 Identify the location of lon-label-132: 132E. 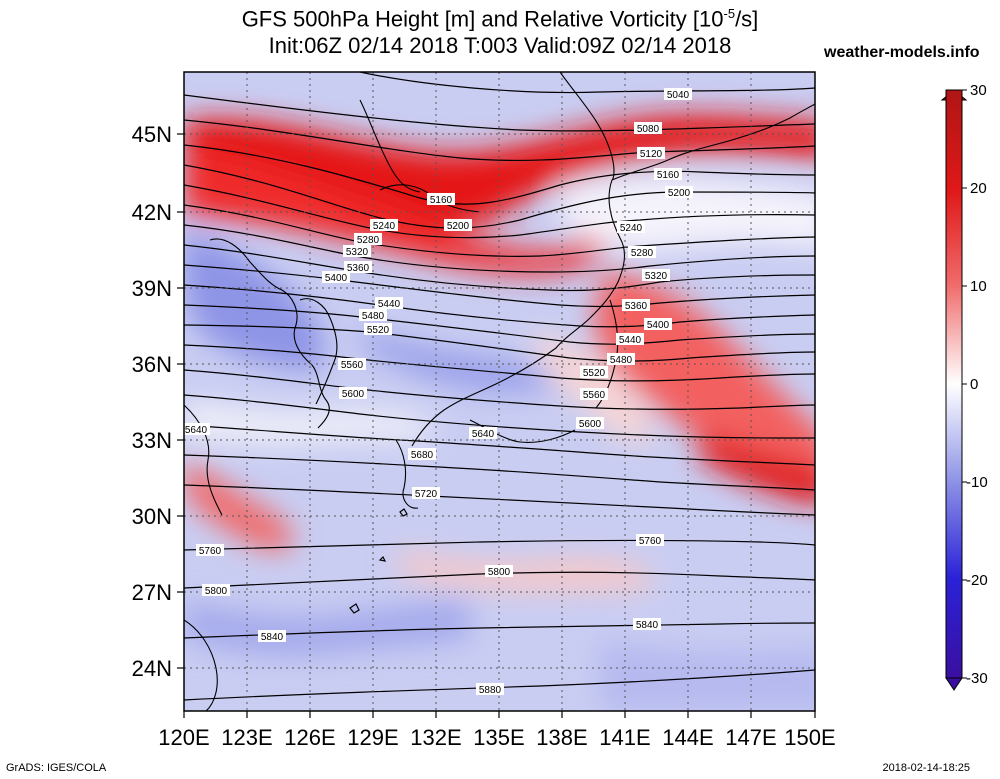
(435, 737).